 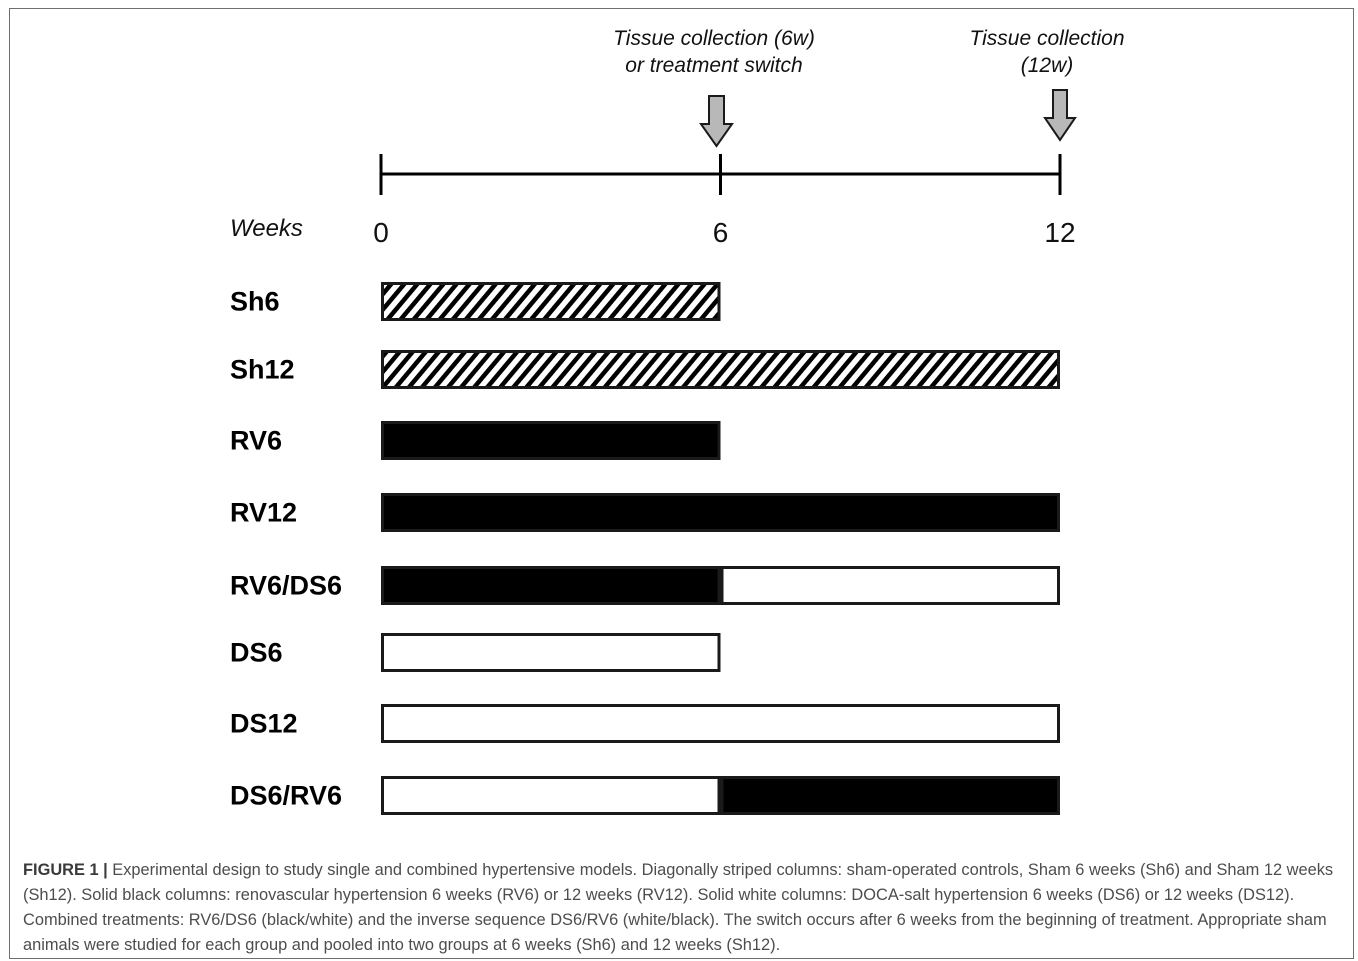 I want to click on axis-label-weeks: Weeks, so click(x=266, y=228).